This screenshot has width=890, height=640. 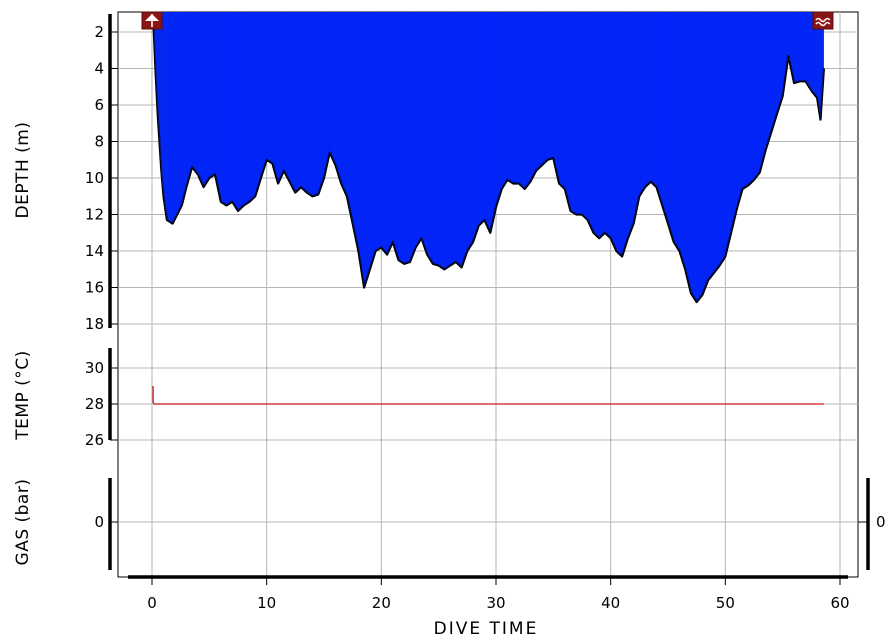 I want to click on event-markers, so click(x=487, y=20).